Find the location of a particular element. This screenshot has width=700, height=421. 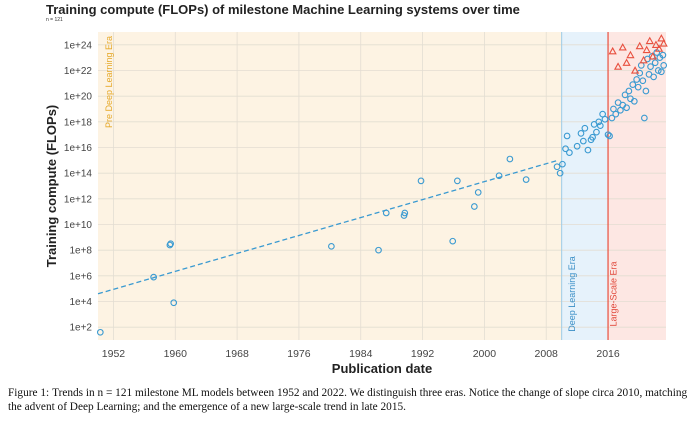

y-tick-label-11: 1e+24 is located at coordinates (78, 45).